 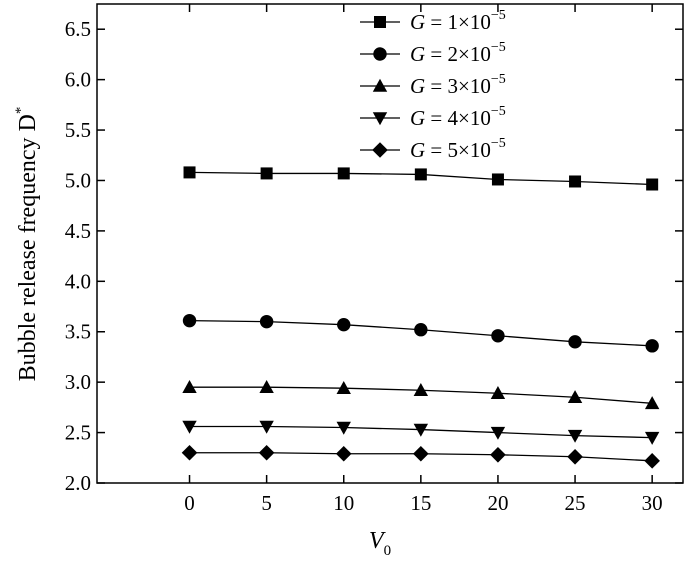 What do you see at coordinates (78, 281) in the screenshot?
I see `y-tick-label: 4.0` at bounding box center [78, 281].